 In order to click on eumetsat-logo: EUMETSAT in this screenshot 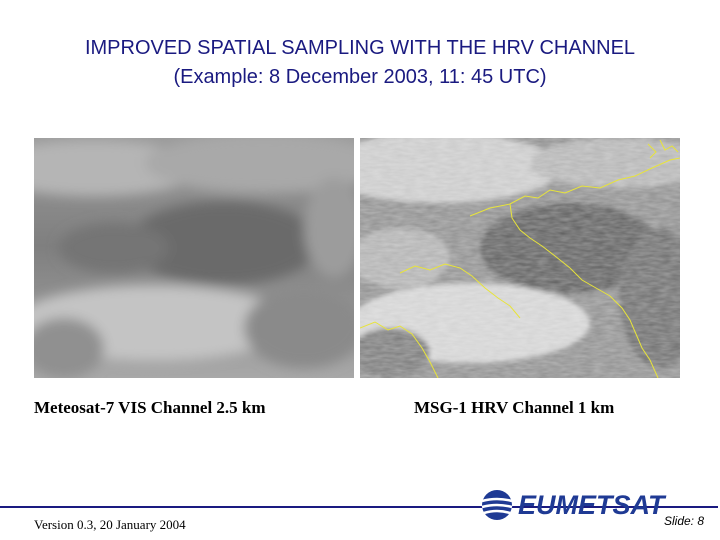, I will do `click(578, 505)`.